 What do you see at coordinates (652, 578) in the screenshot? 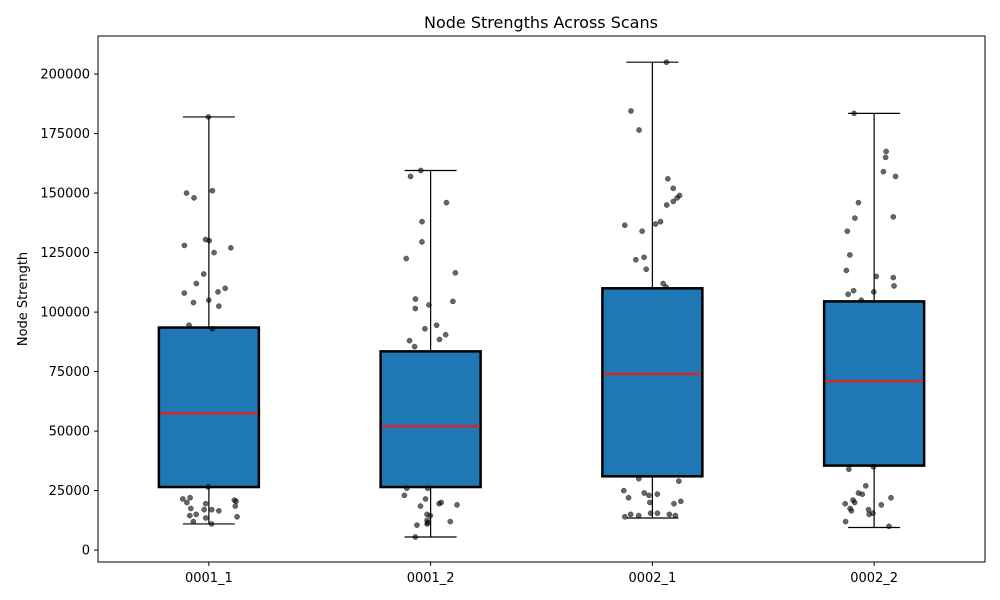
I see `x-tick-label: 0002_1` at bounding box center [652, 578].